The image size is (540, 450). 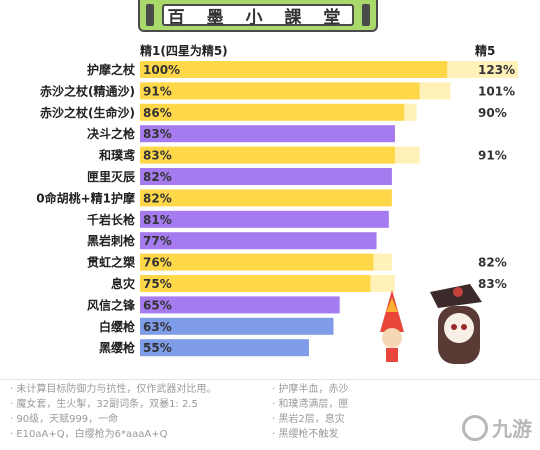 I want to click on note-item: E10aA+Q，白缨枪为6*aaaA+Q, so click(x=113, y=434).